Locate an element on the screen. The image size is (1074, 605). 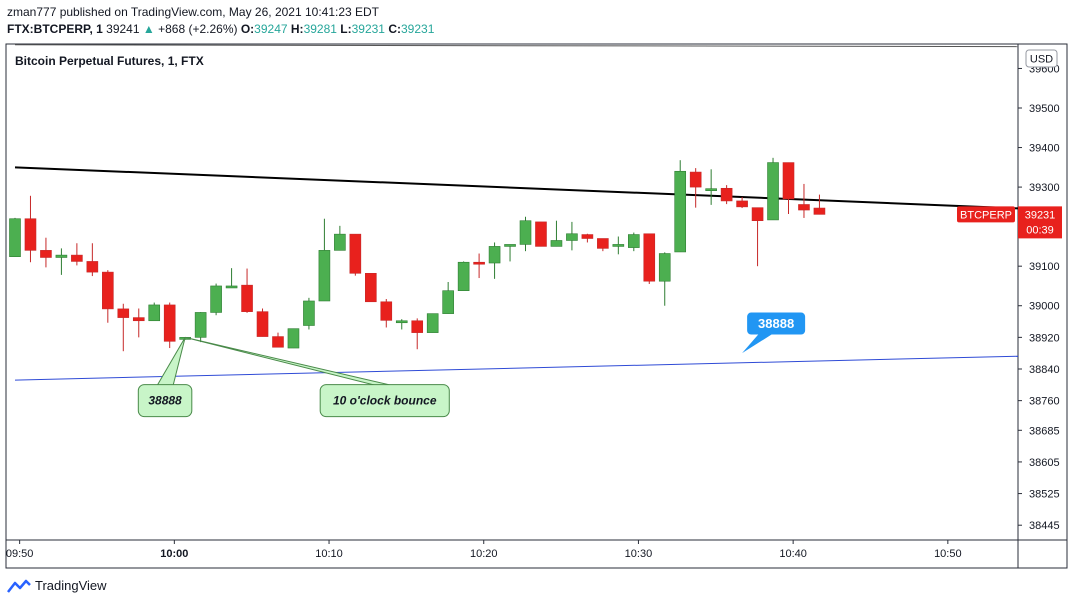
x-tick-label: 10:50 is located at coordinates (948, 554).